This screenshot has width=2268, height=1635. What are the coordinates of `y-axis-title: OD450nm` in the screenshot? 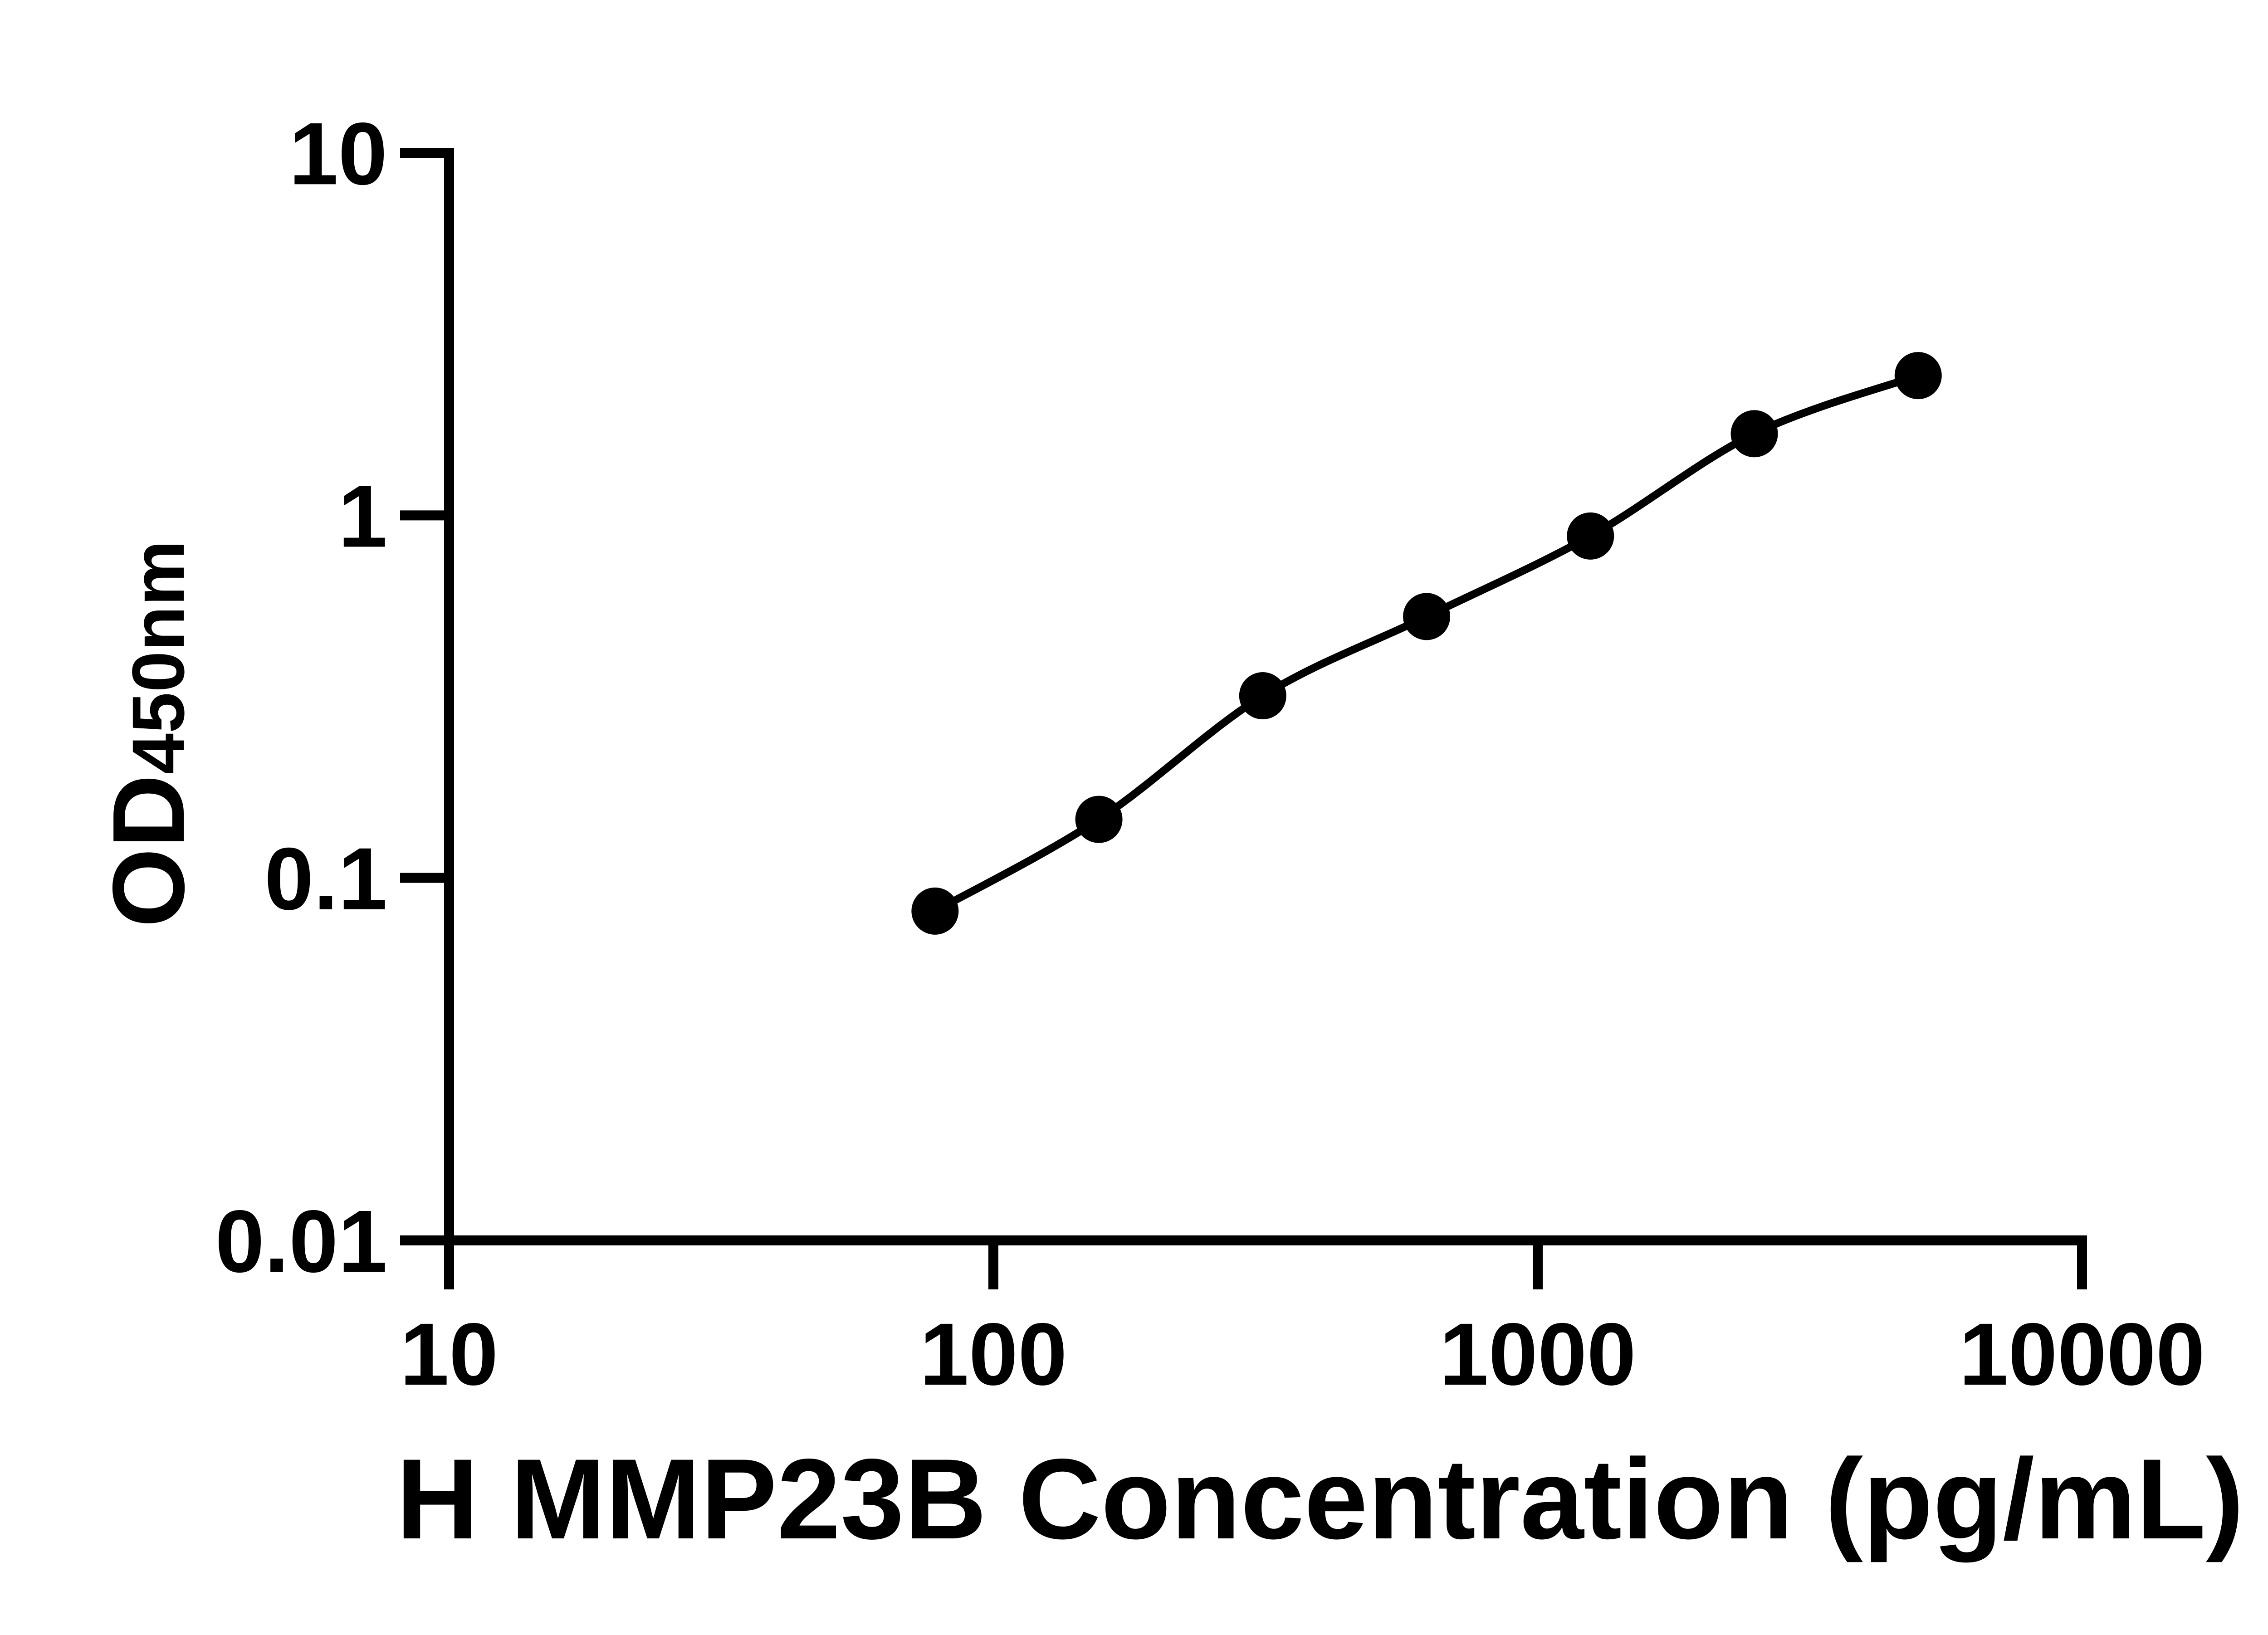 It's located at (148, 734).